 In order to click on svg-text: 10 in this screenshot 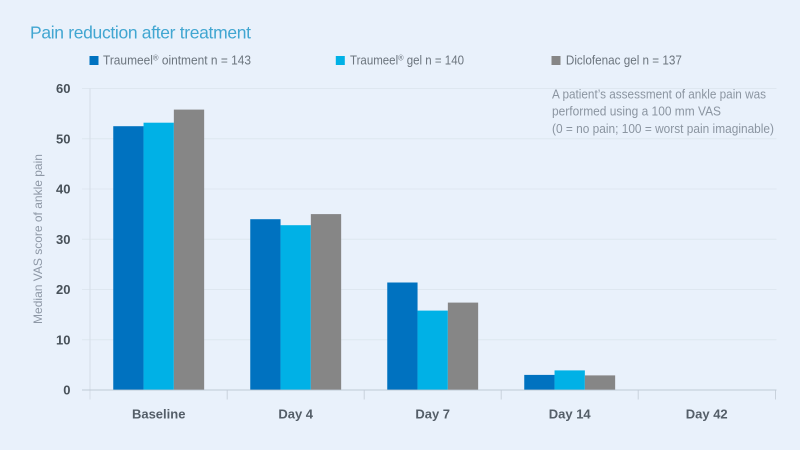, I will do `click(63, 339)`.